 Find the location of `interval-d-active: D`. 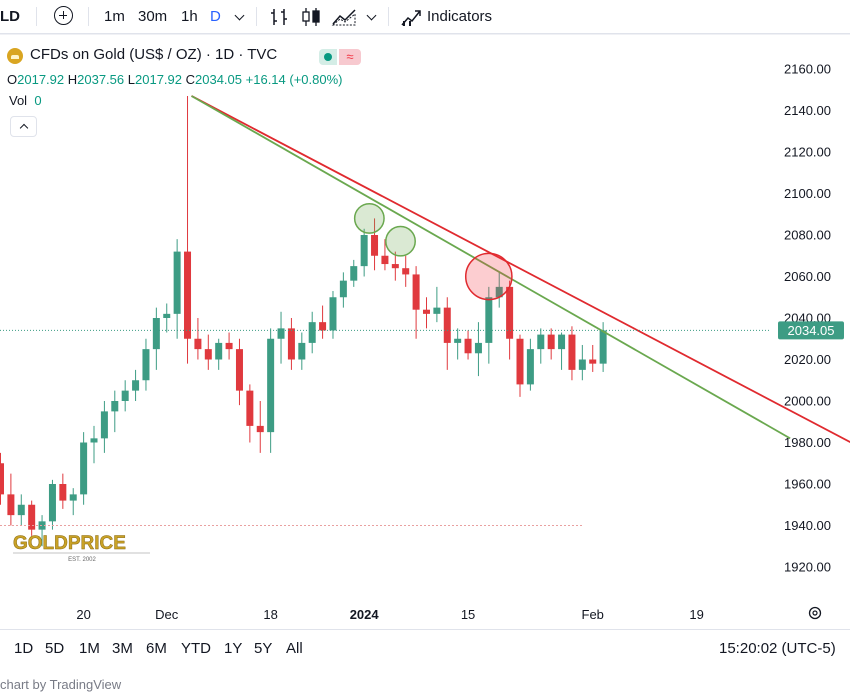

interval-d-active: D is located at coordinates (215, 16).